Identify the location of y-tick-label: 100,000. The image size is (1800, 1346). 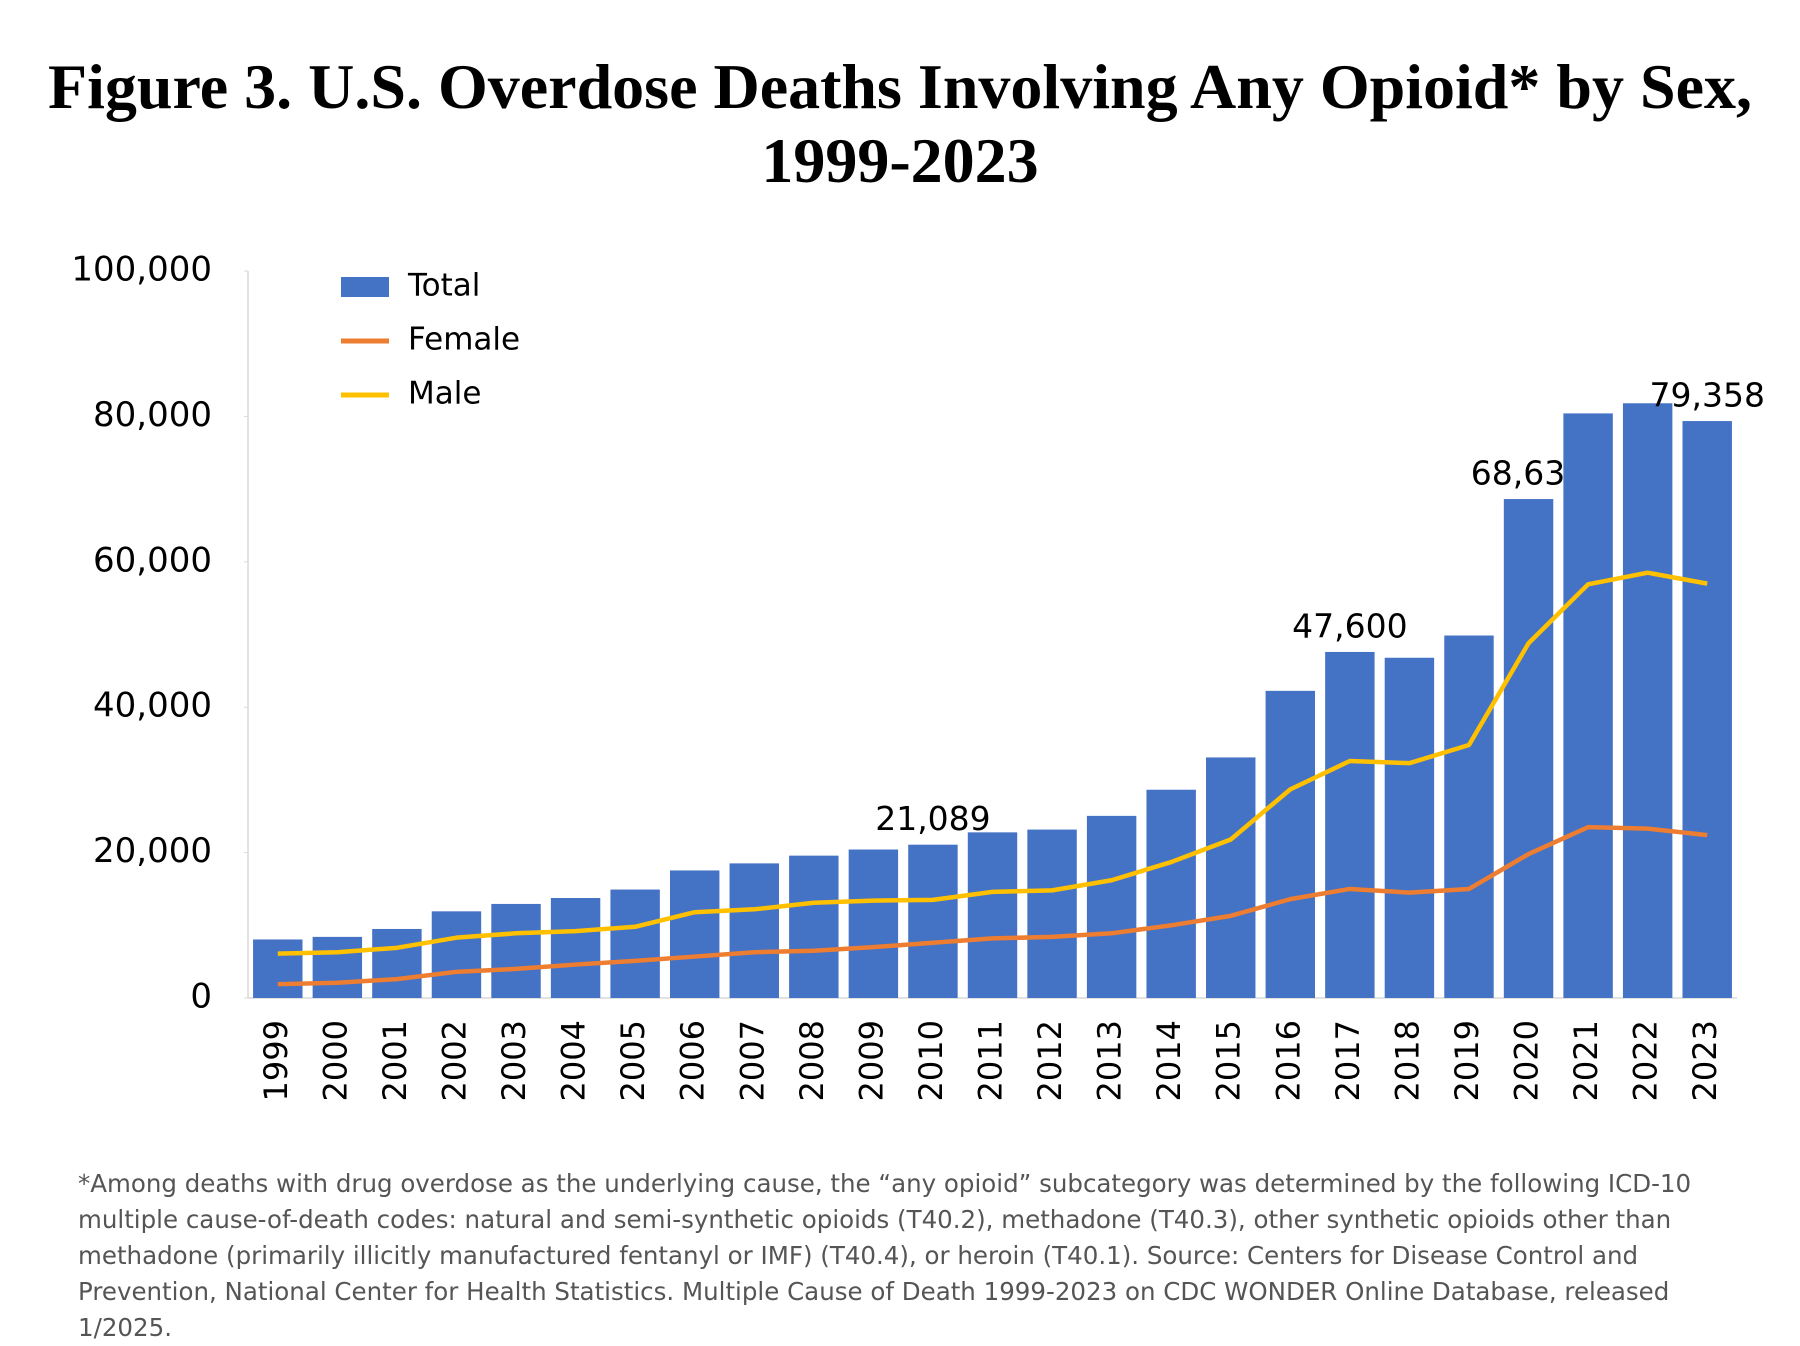
(141, 270).